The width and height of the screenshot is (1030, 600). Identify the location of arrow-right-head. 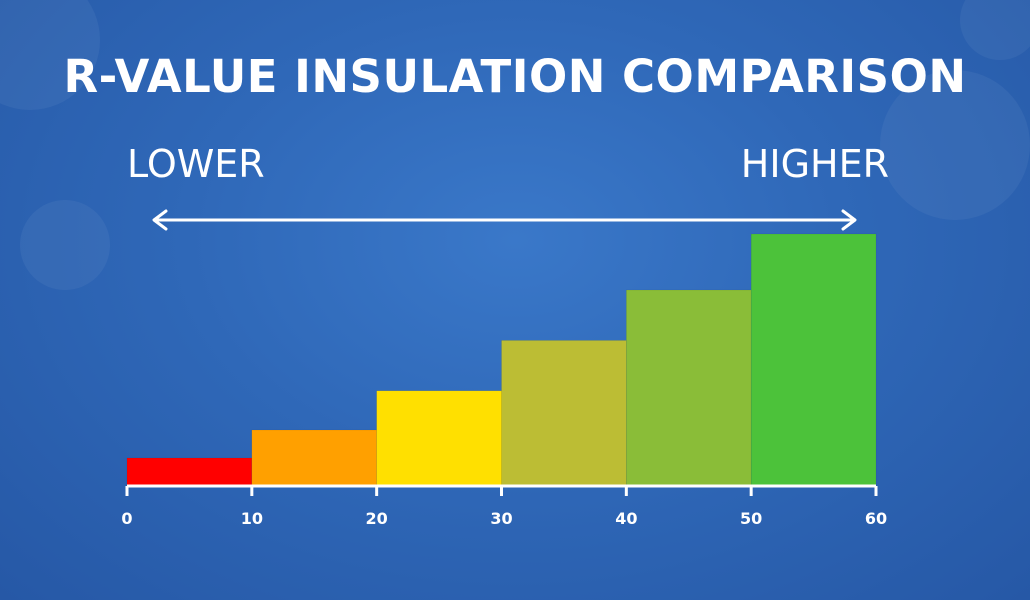
(849, 220).